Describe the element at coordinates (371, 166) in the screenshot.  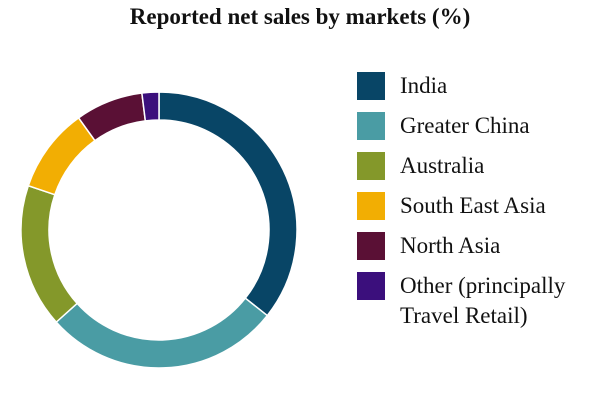
I see `legend-swatch-australia` at that location.